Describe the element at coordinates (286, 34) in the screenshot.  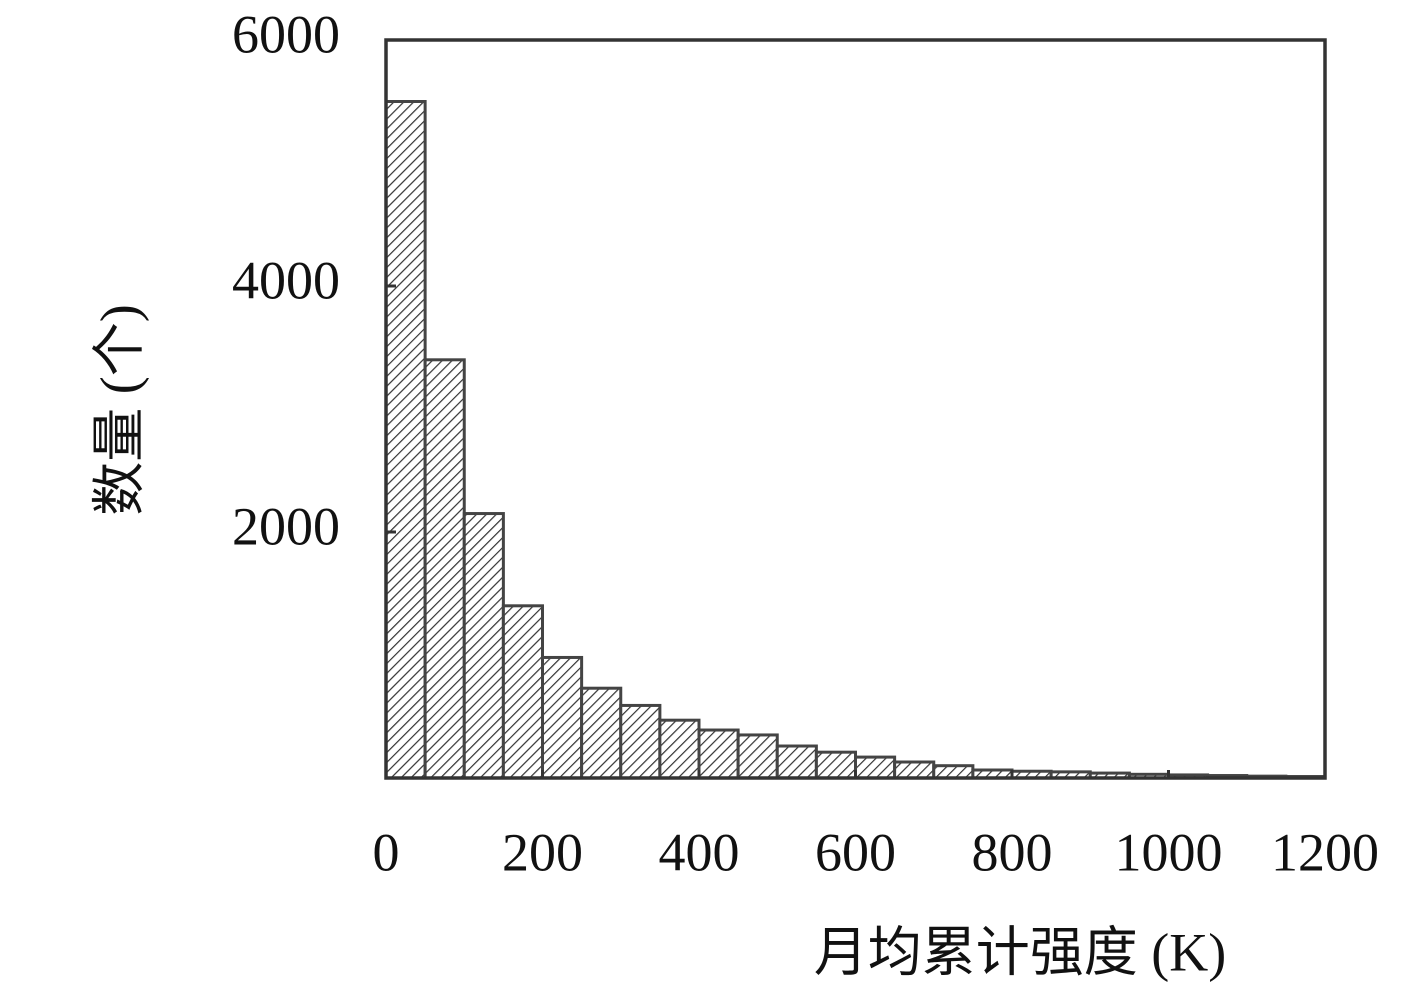
I see `y-tick-label: 6000` at that location.